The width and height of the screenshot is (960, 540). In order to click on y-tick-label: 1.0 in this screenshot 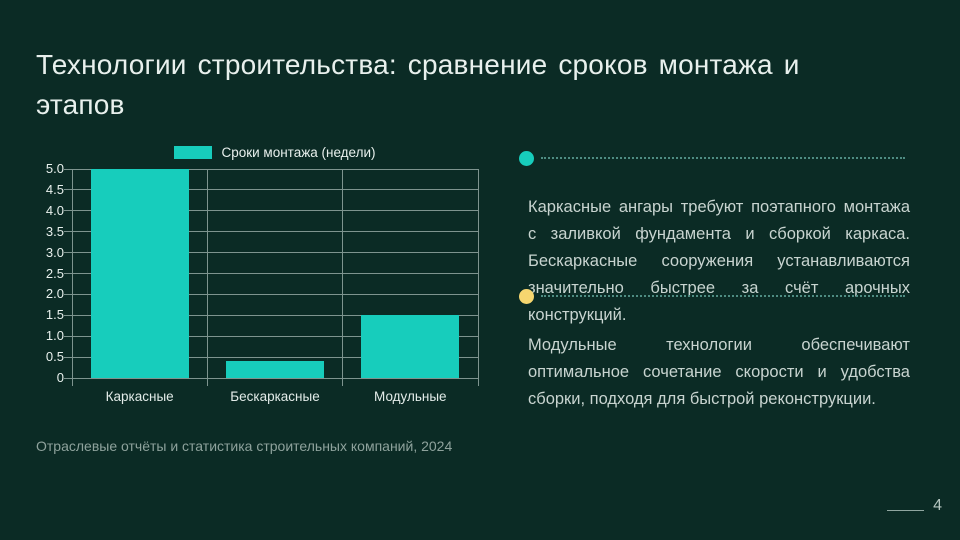, I will do `click(54, 336)`.